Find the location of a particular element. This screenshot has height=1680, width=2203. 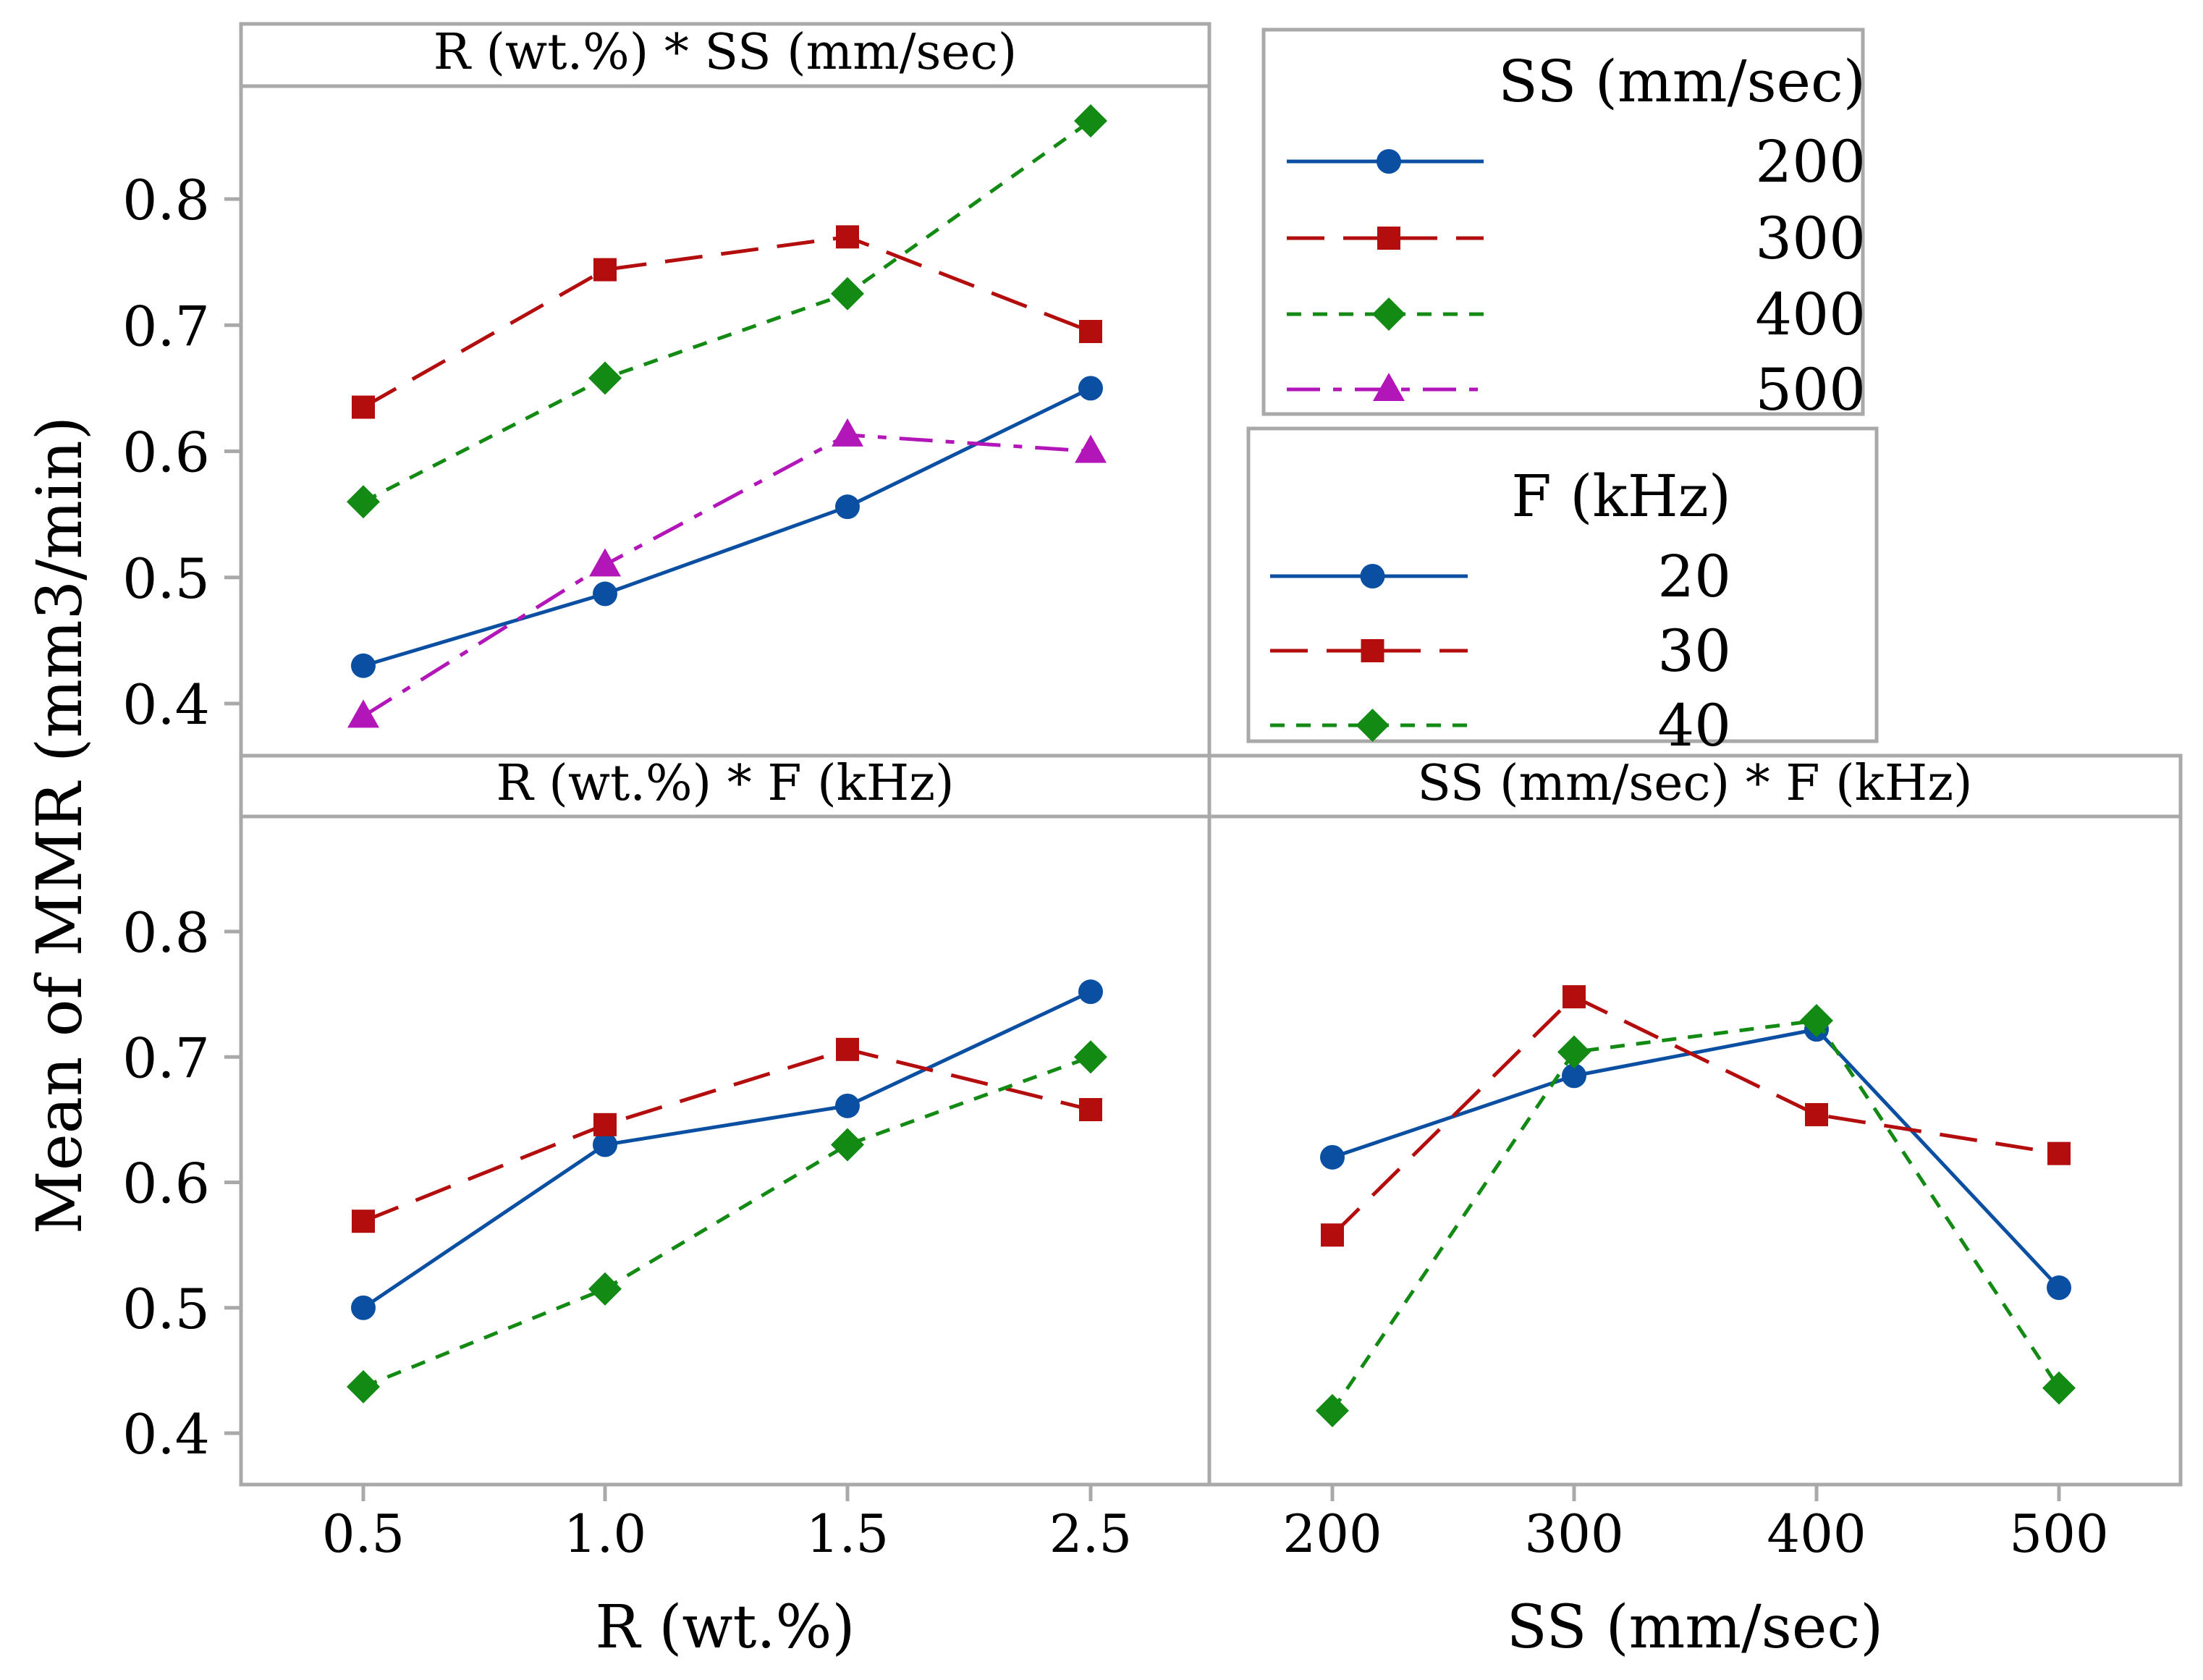

x-tick-label: 500 is located at coordinates (2058, 1533).